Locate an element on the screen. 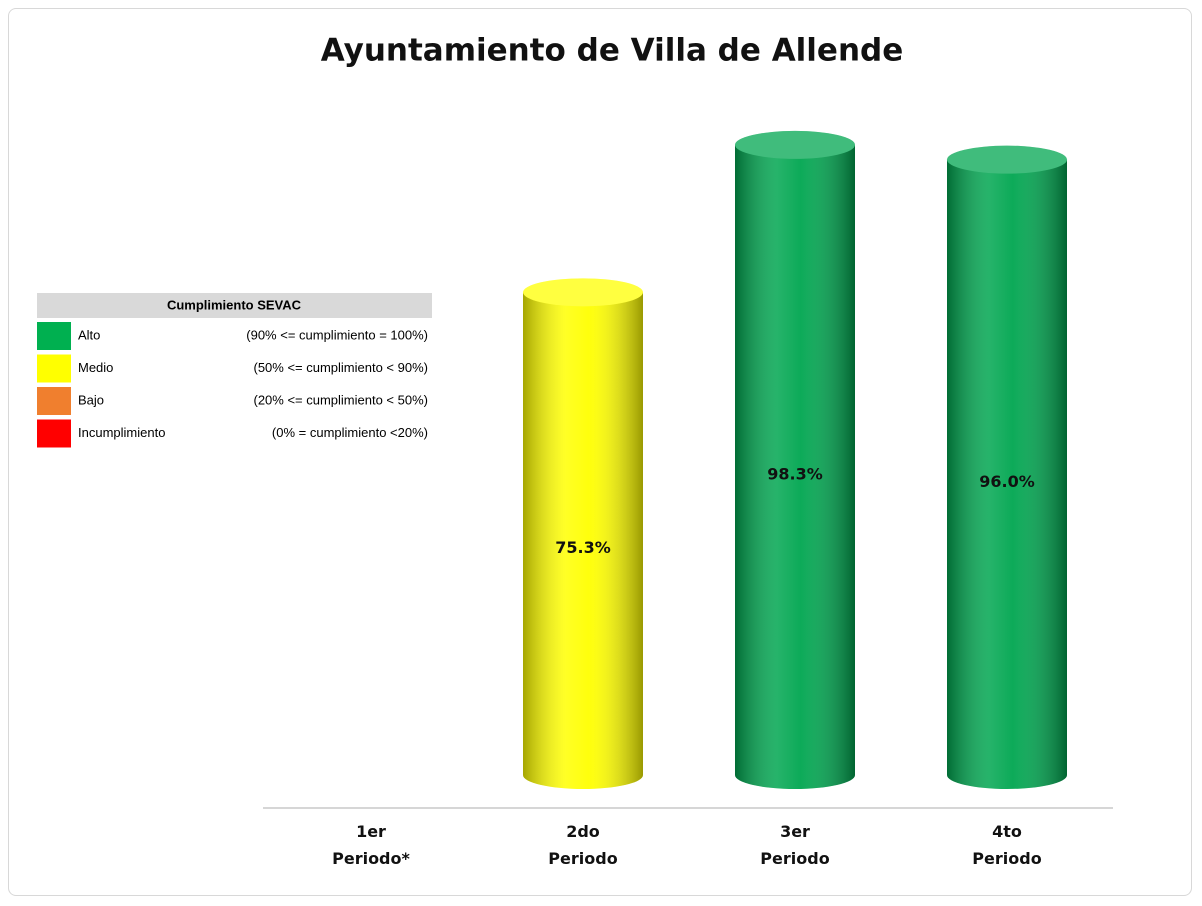 This screenshot has width=1202, height=906. value-label: 96.0% is located at coordinates (1007, 481).